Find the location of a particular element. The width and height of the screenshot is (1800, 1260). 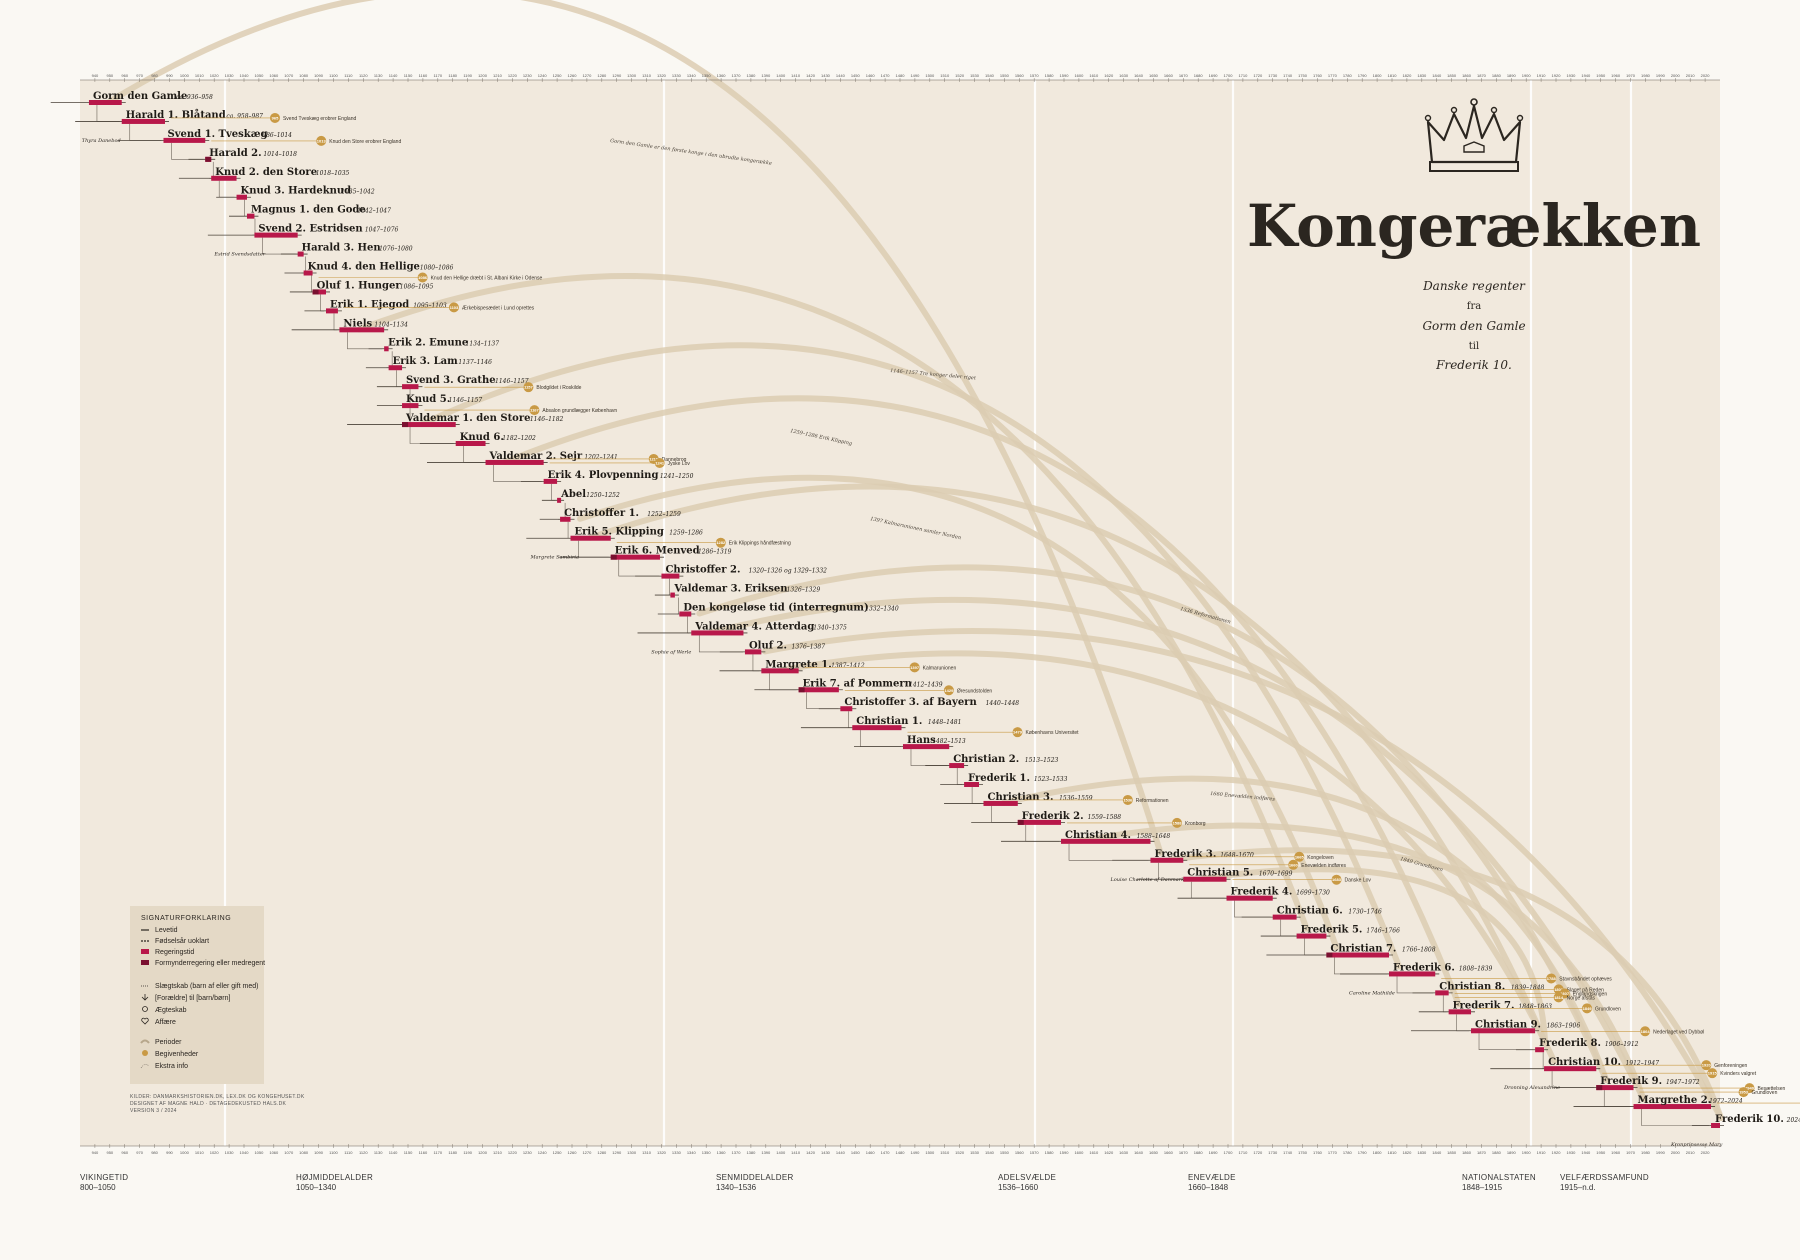

event-year: 1536 is located at coordinates (1128, 799).